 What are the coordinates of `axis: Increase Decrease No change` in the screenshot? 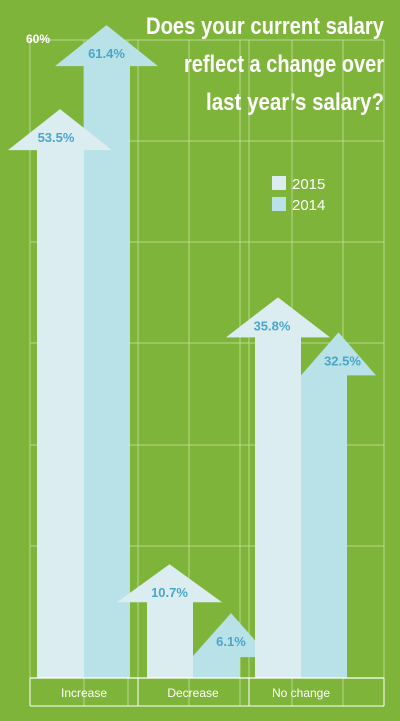 It's located at (207, 692).